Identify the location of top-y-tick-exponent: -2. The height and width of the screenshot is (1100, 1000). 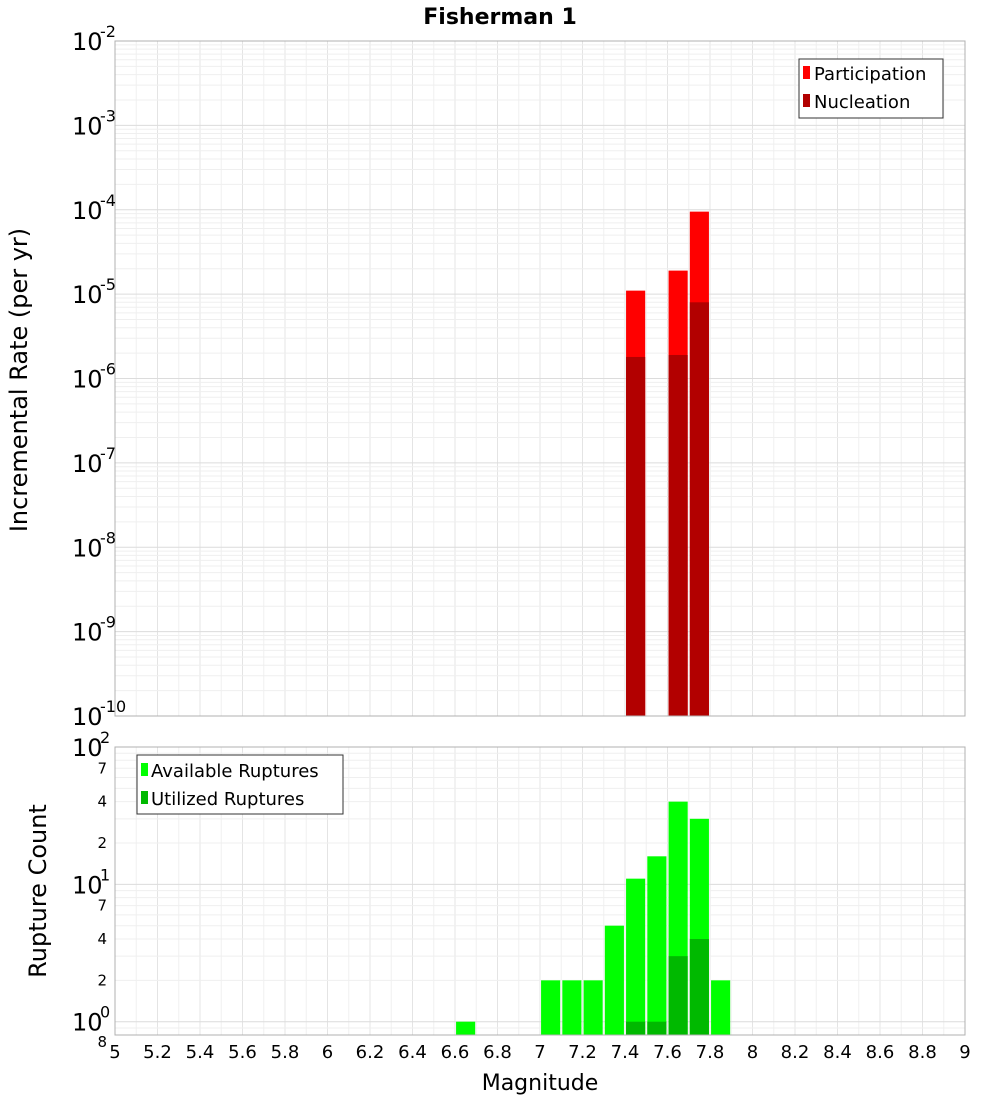
(108, 31).